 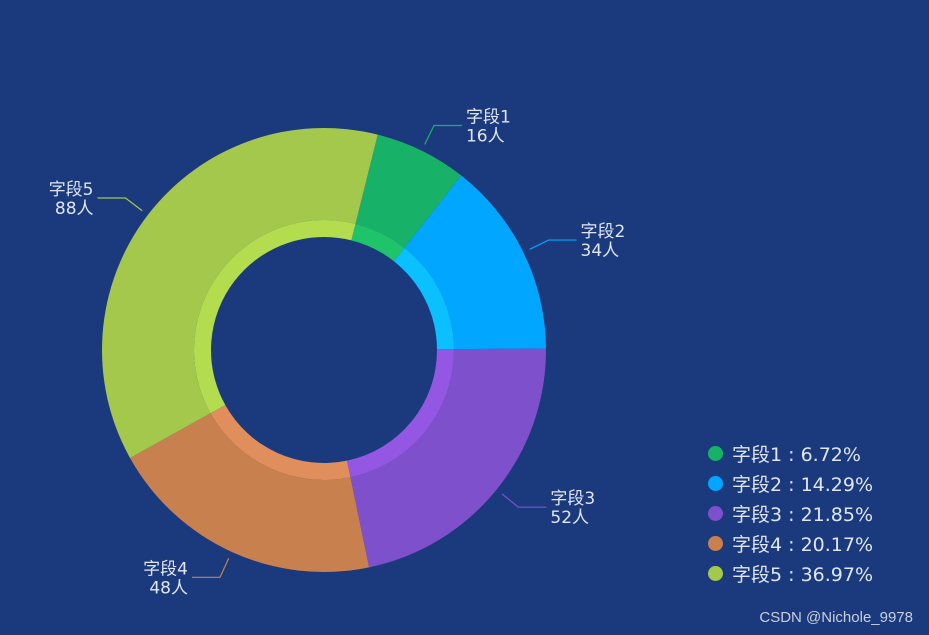 I want to click on legend-text: 字段4 : 20.17%, so click(x=803, y=544).